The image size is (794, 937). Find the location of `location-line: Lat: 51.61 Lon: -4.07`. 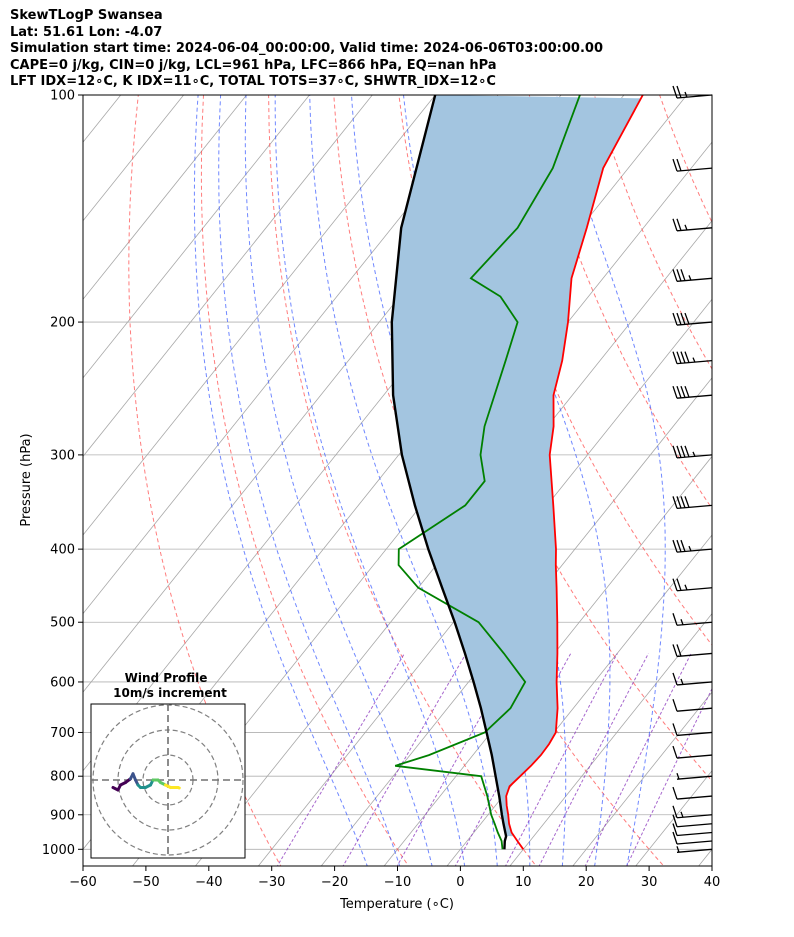

location-line: Lat: 51.61 Lon: -4.07 is located at coordinates (86, 32).